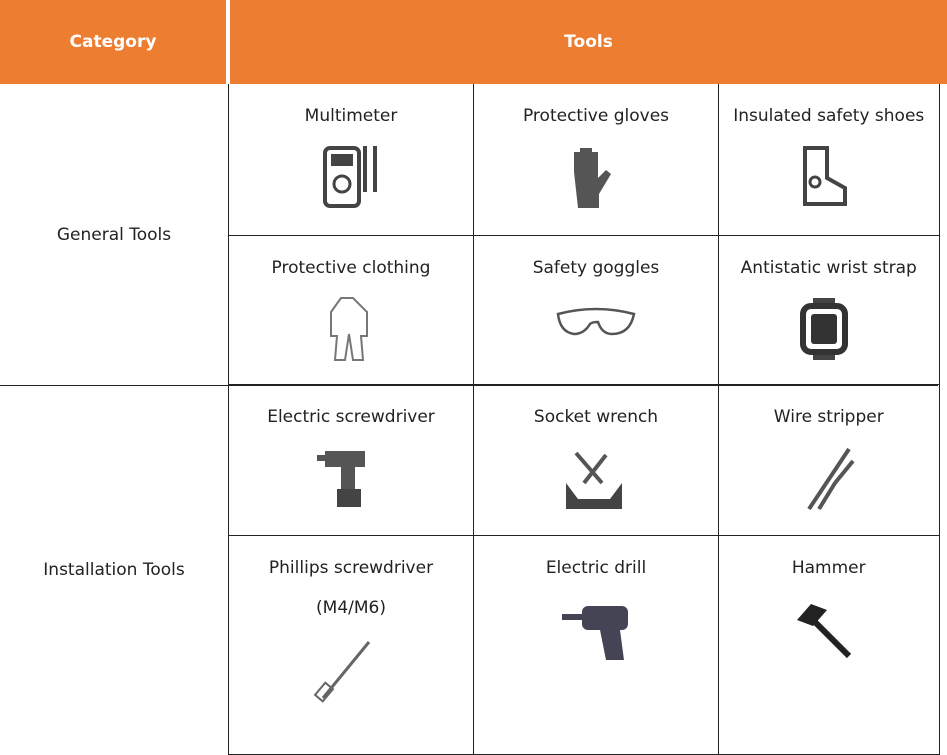 This screenshot has height=755, width=947. Describe the element at coordinates (113, 42) in the screenshot. I see `header-category: Category` at that location.